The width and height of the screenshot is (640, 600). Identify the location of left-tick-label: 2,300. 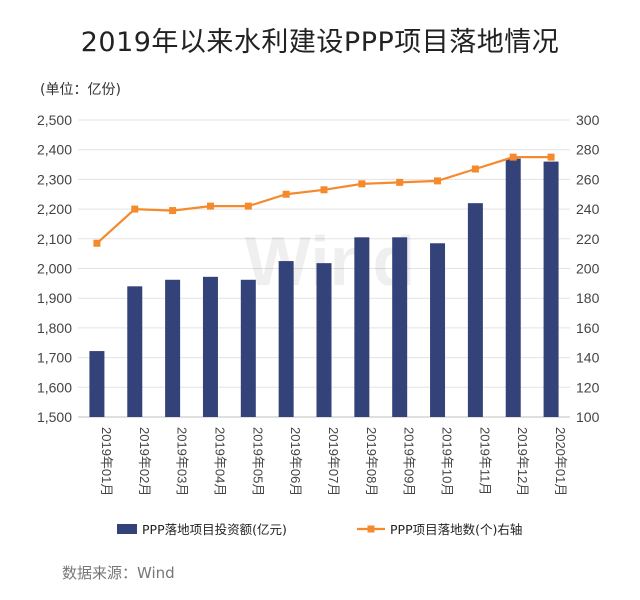
(54, 179).